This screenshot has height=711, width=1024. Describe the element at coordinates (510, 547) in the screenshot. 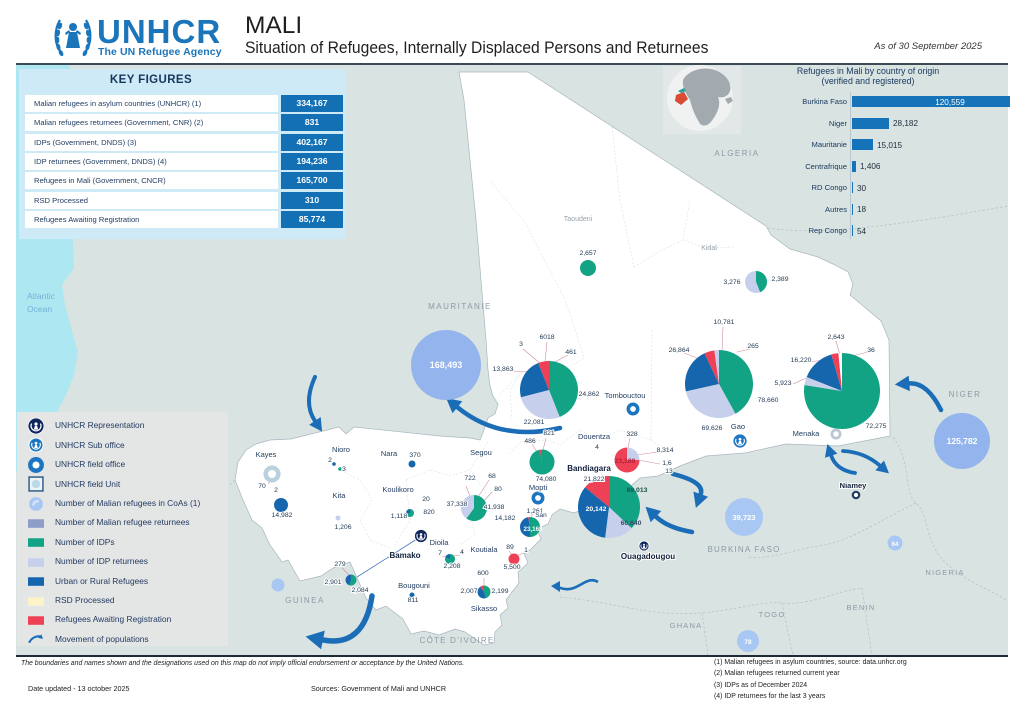

I see `svg-text: 89` at that location.